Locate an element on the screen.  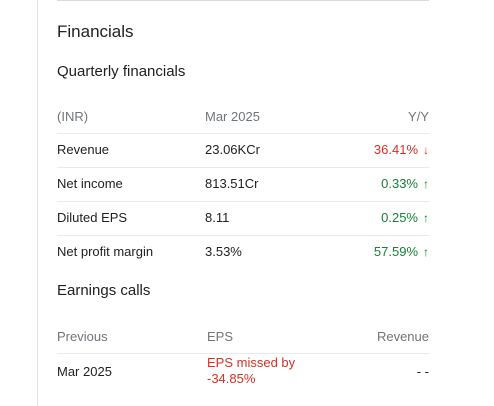
row-change: 0.33% ↑ is located at coordinates (405, 184).